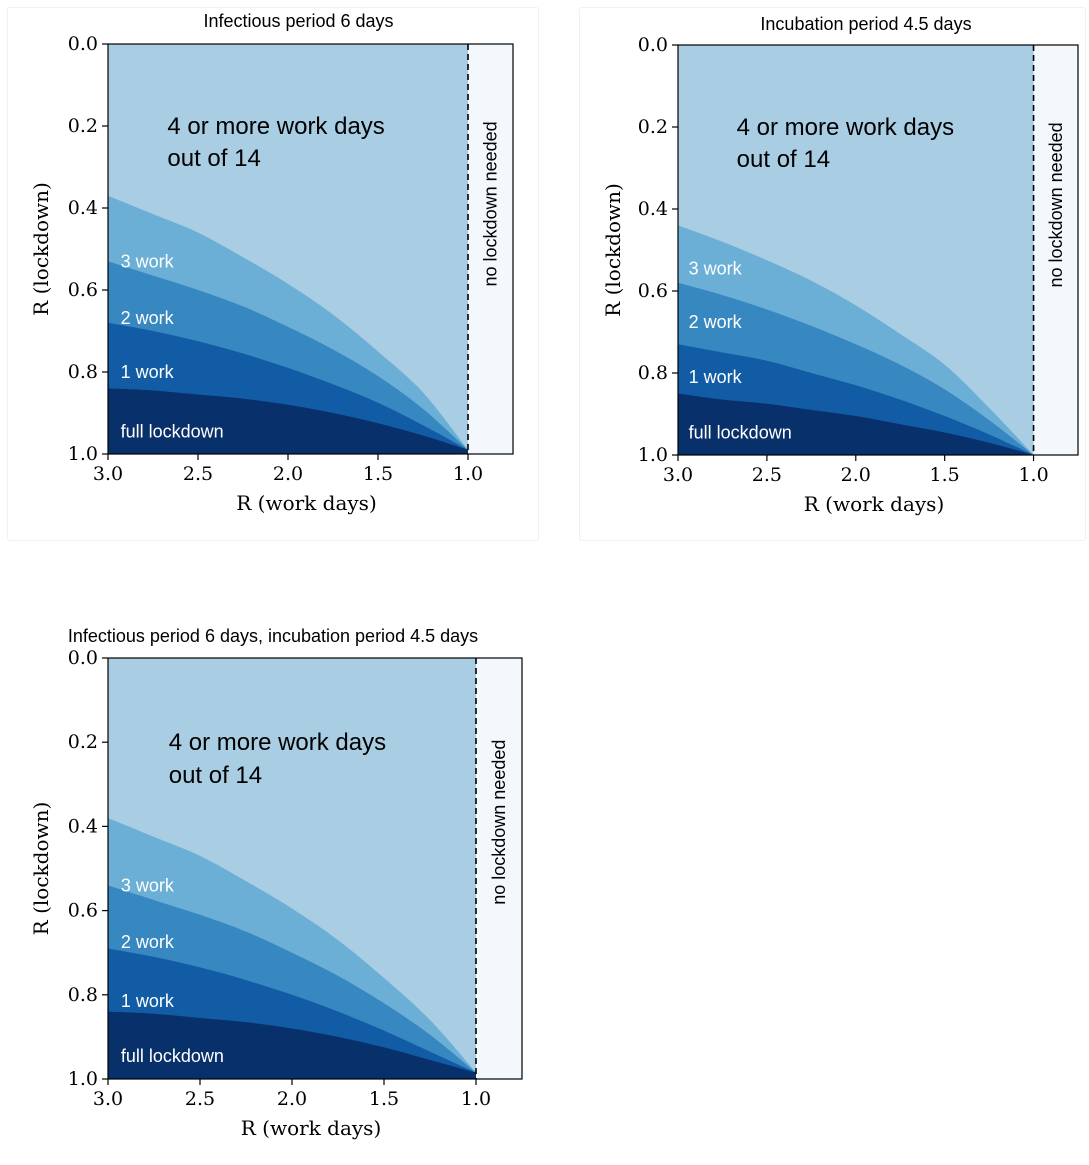 The image size is (1089, 1165). What do you see at coordinates (298, 21) in the screenshot?
I see `chart-title: Infectious period 6 days` at bounding box center [298, 21].